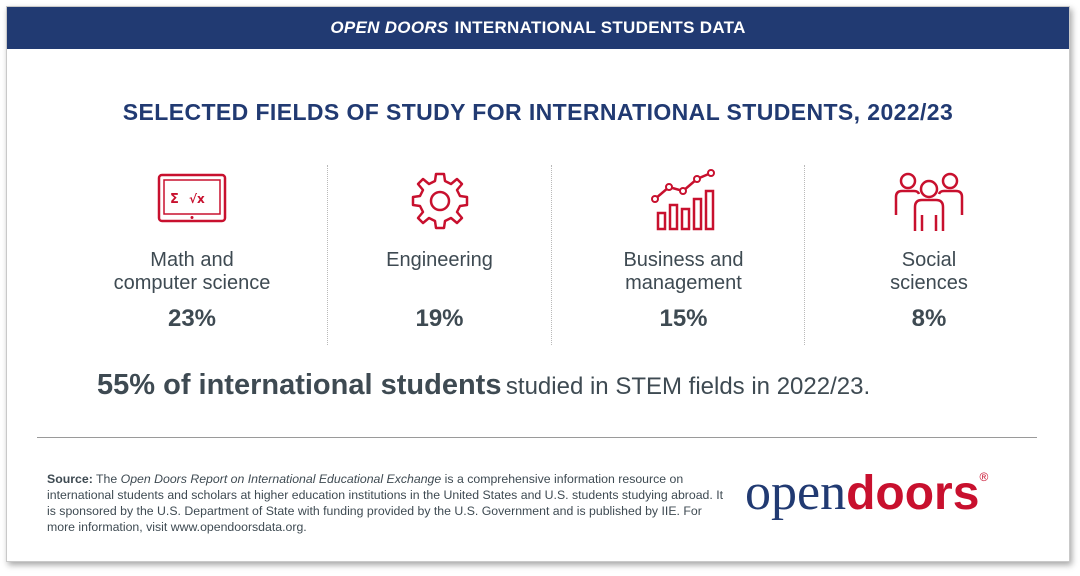 The height and width of the screenshot is (576, 1080). I want to click on top-banner: OPEN DOORS INTERNATIONAL STUDENTS DATA, so click(538, 28).